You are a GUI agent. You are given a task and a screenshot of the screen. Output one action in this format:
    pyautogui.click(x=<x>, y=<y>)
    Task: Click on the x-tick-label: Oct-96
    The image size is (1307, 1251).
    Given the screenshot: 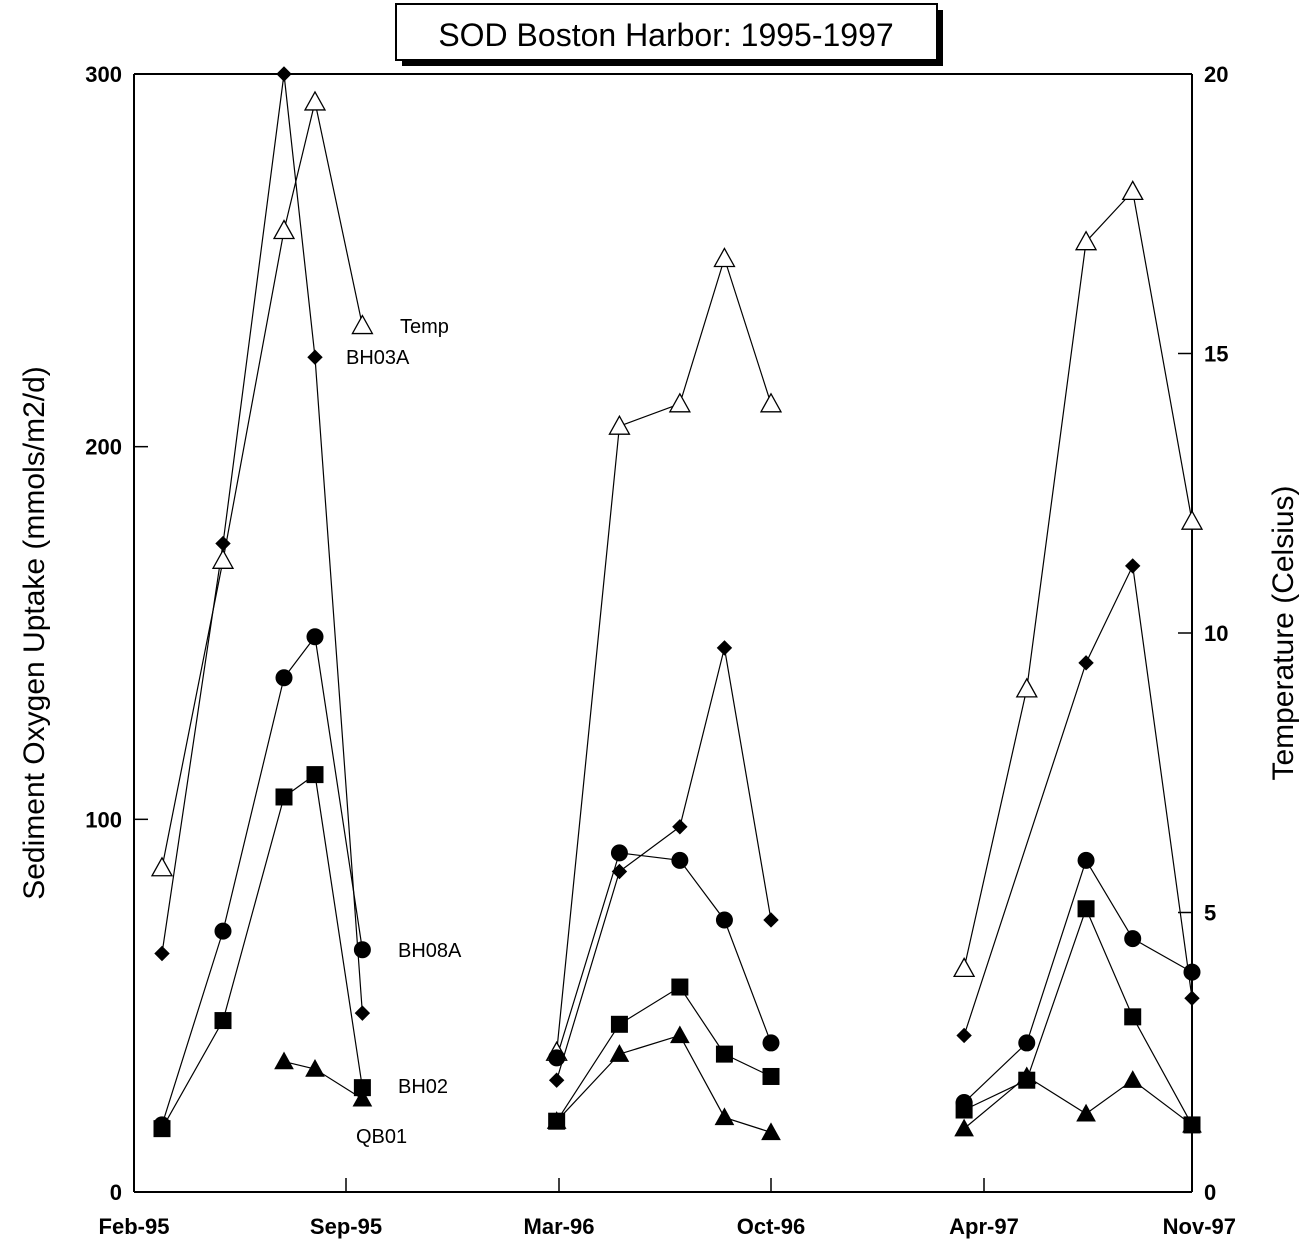 What is the action you would take?
    pyautogui.click(x=771, y=1226)
    